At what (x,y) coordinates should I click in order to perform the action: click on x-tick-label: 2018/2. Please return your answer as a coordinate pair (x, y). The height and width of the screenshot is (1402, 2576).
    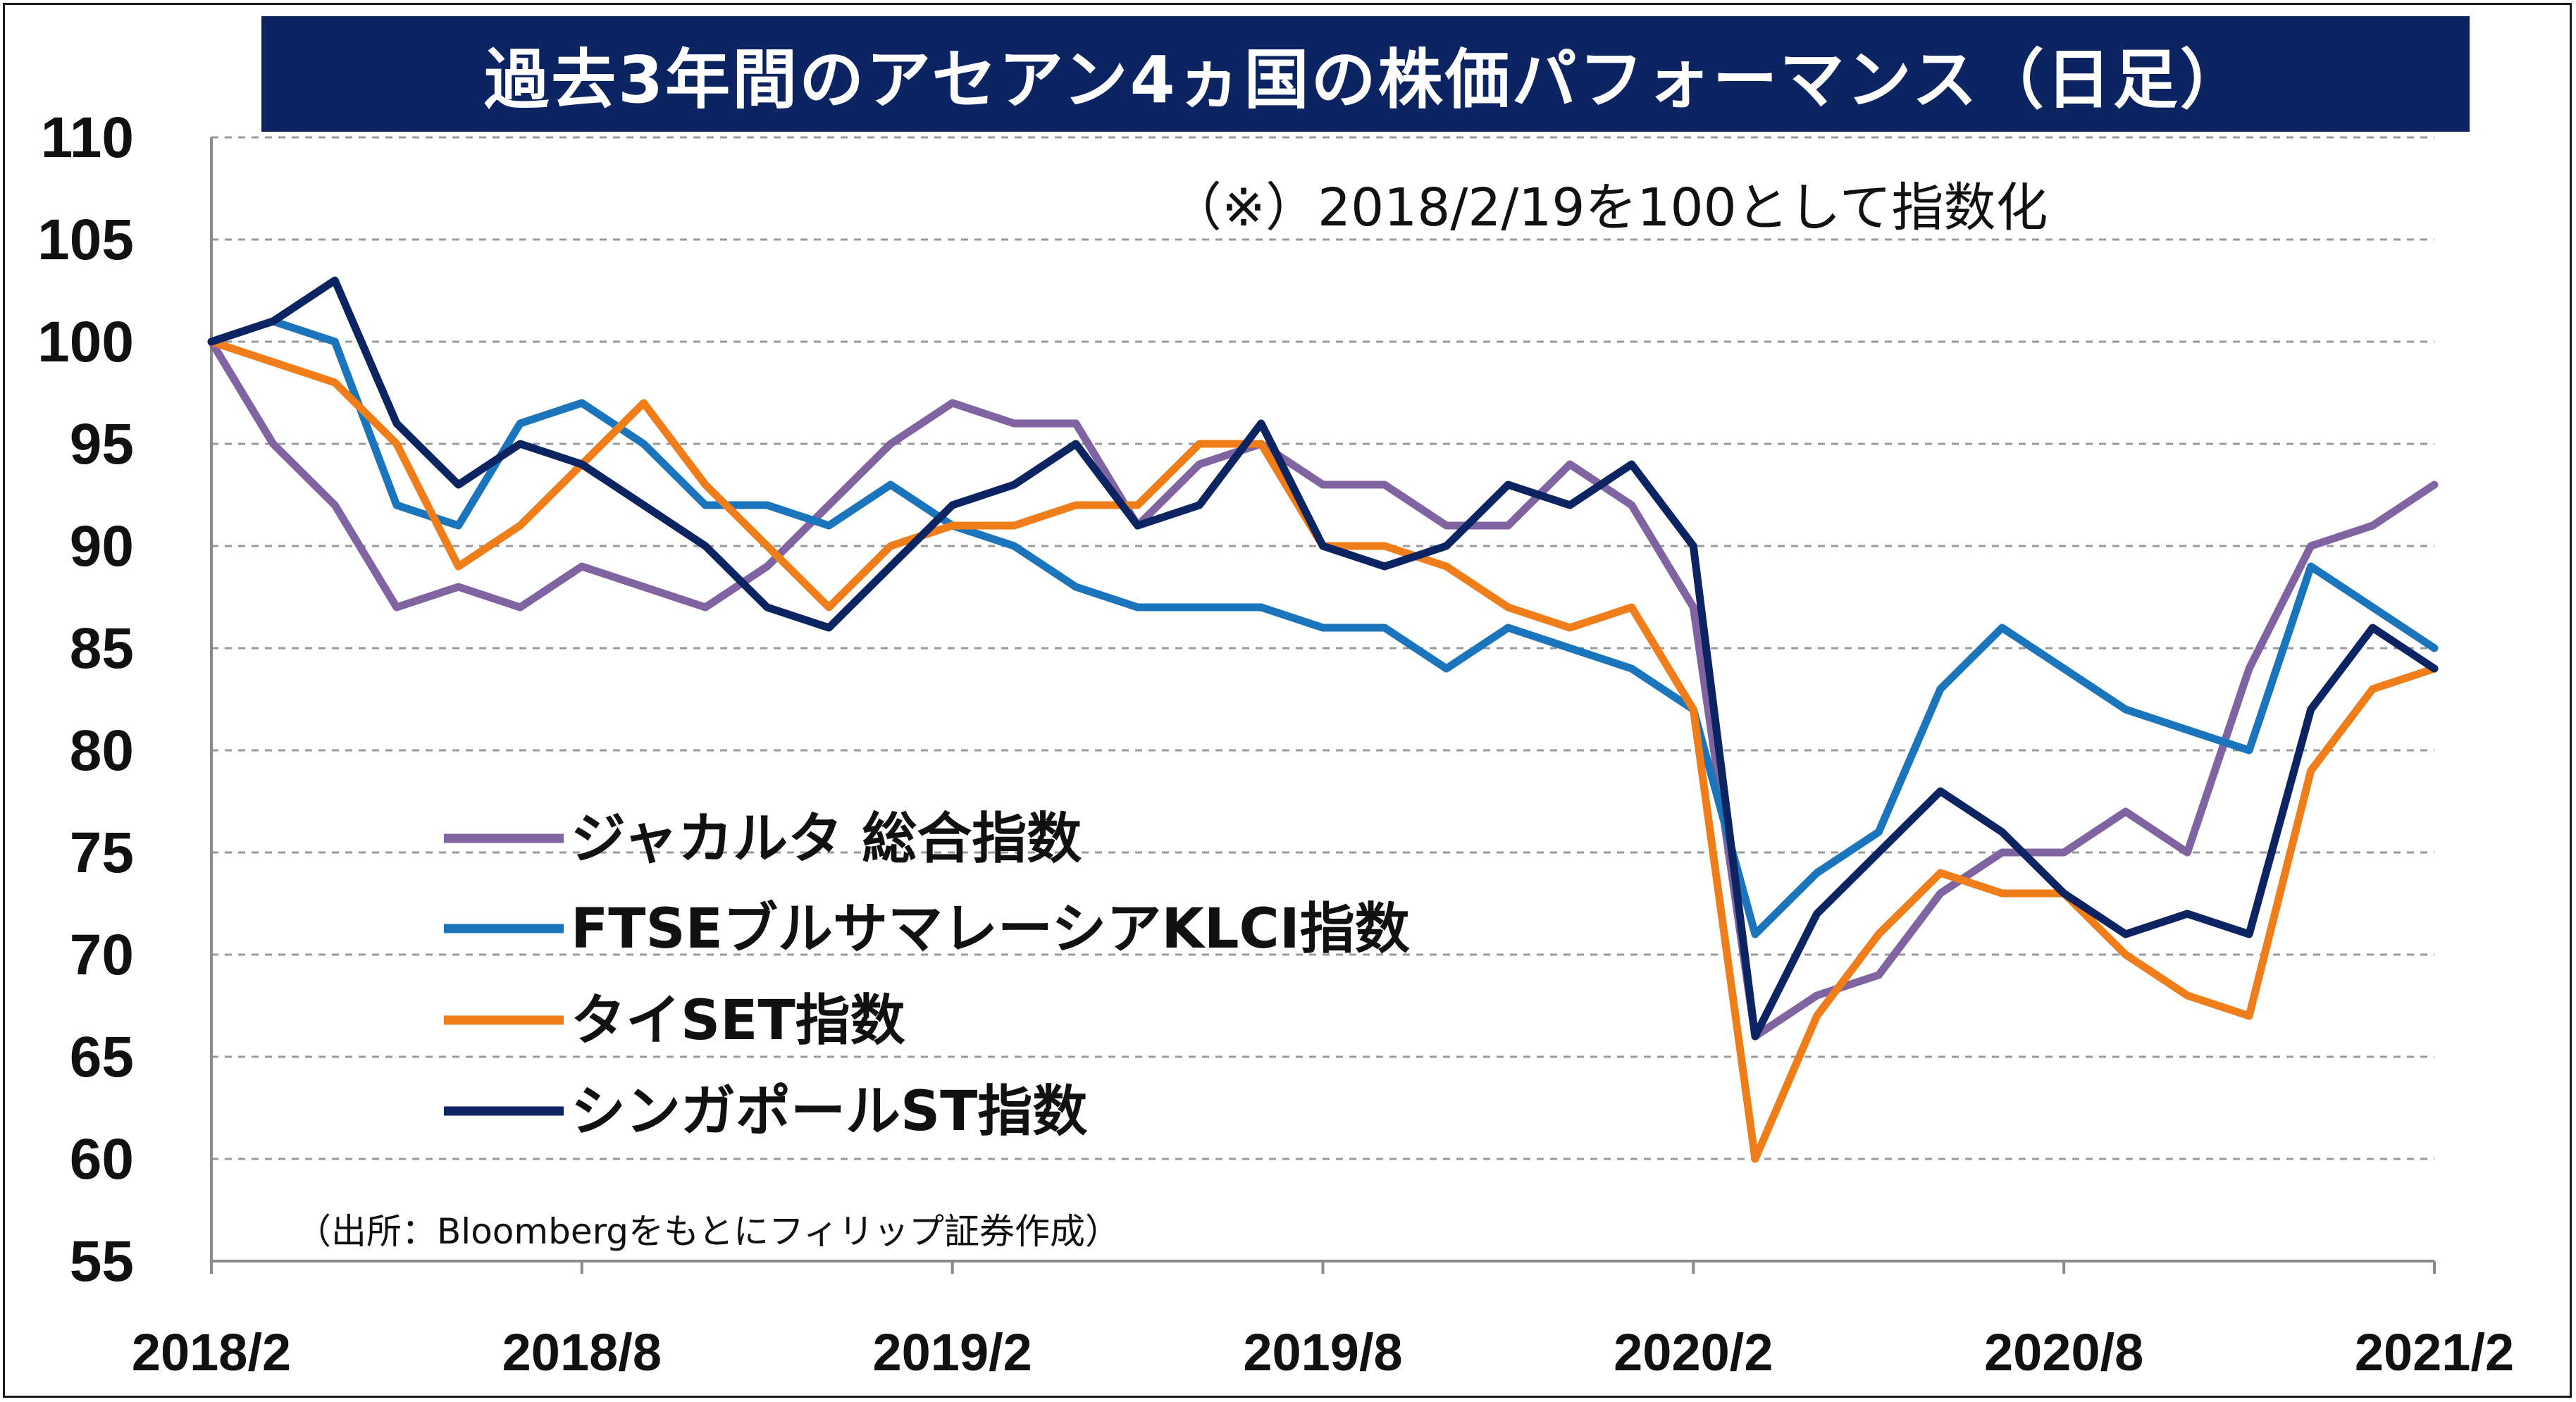
    Looking at the image, I should click on (211, 1352).